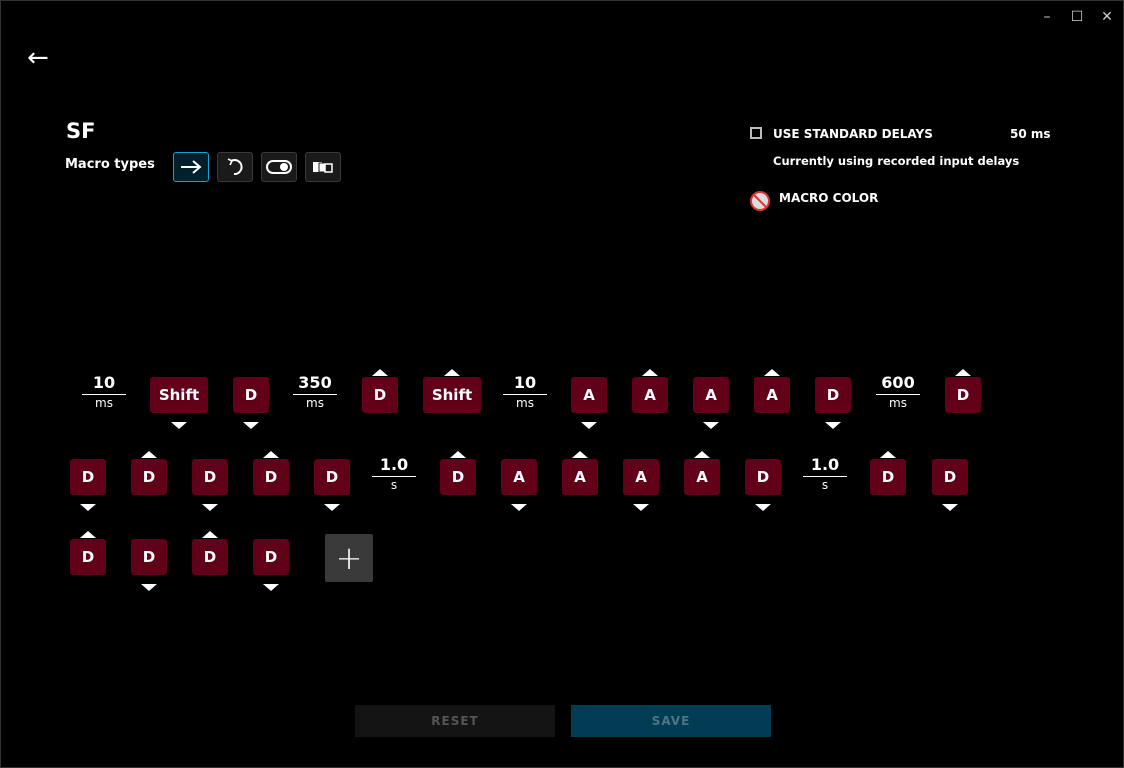 This screenshot has height=768, width=1124. I want to click on macro-type-no-repeat-button, so click(191, 167).